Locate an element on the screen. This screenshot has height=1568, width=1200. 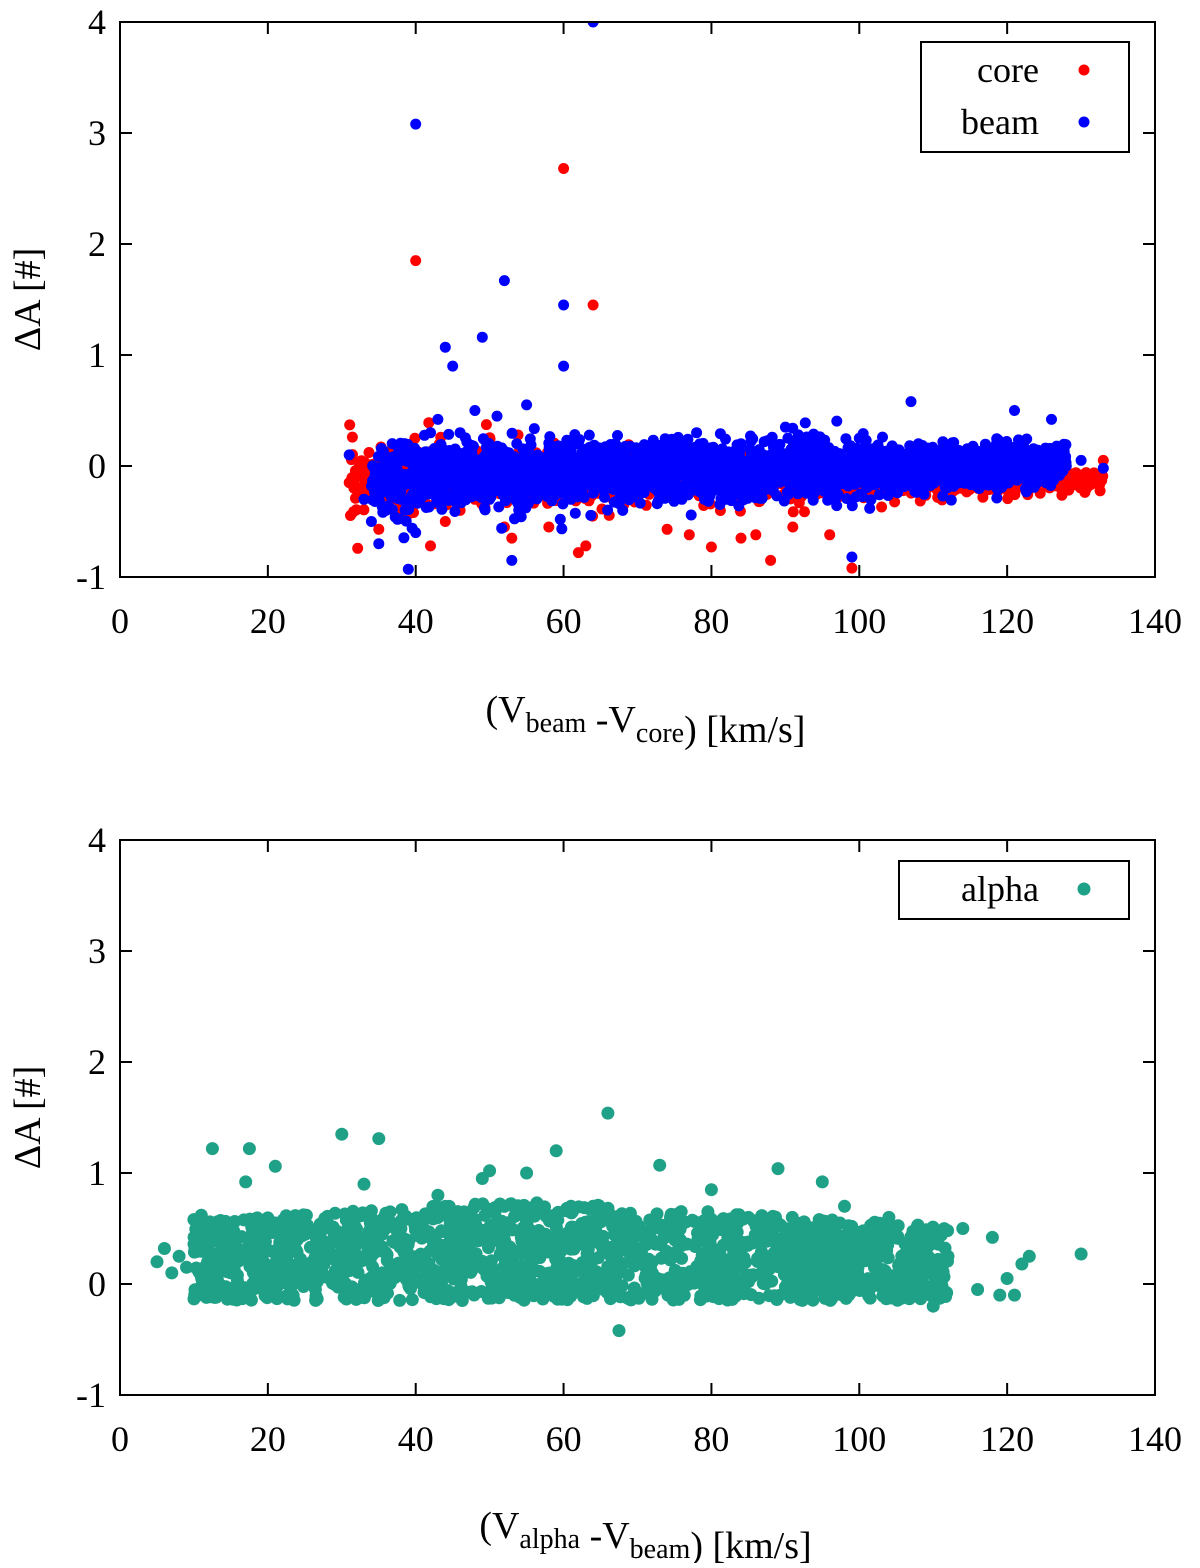
legend-label-beam: beam is located at coordinates (1000, 122).